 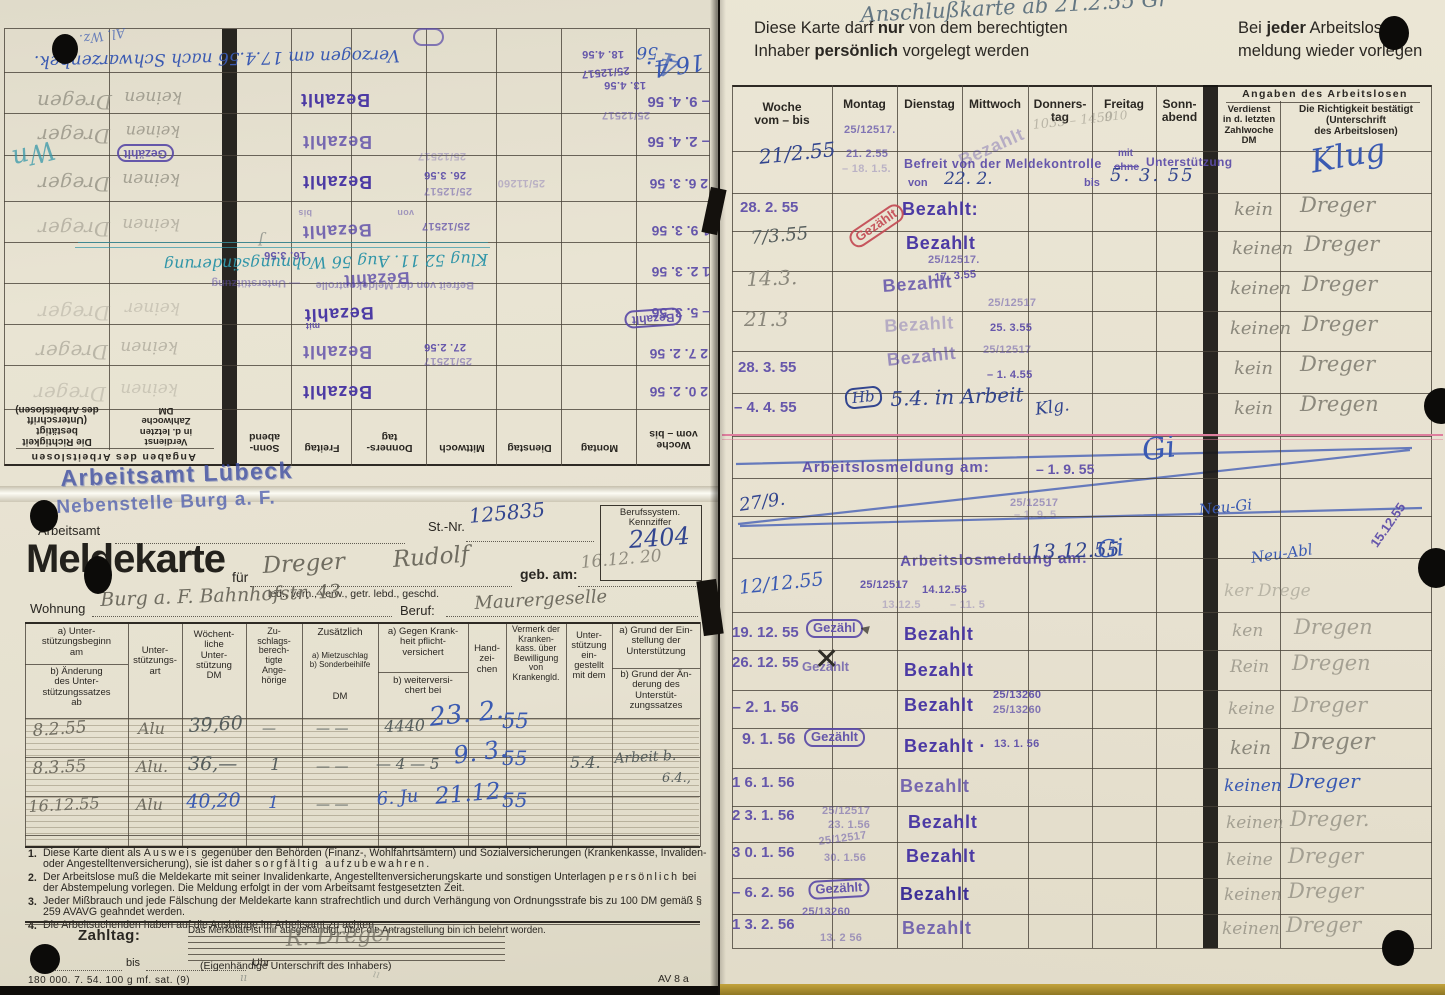 What do you see at coordinates (428, 864) in the screenshot?
I see `footnote-text-segment: .` at bounding box center [428, 864].